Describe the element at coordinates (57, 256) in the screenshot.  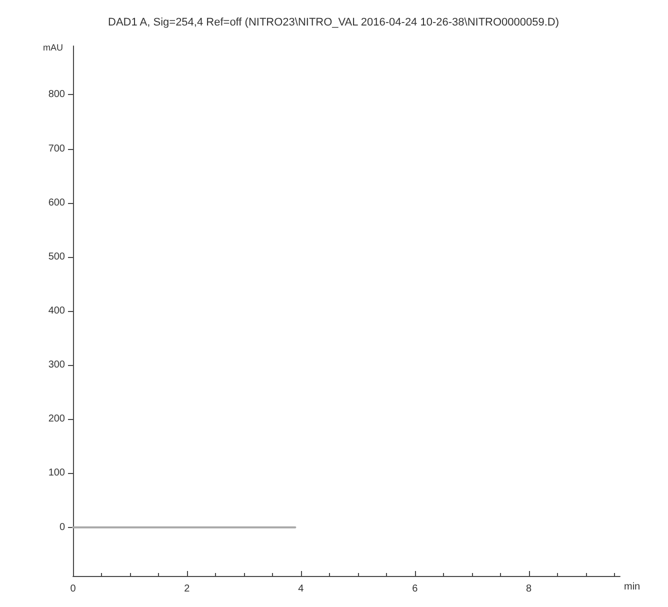
I see `y-tick-label: 500` at that location.